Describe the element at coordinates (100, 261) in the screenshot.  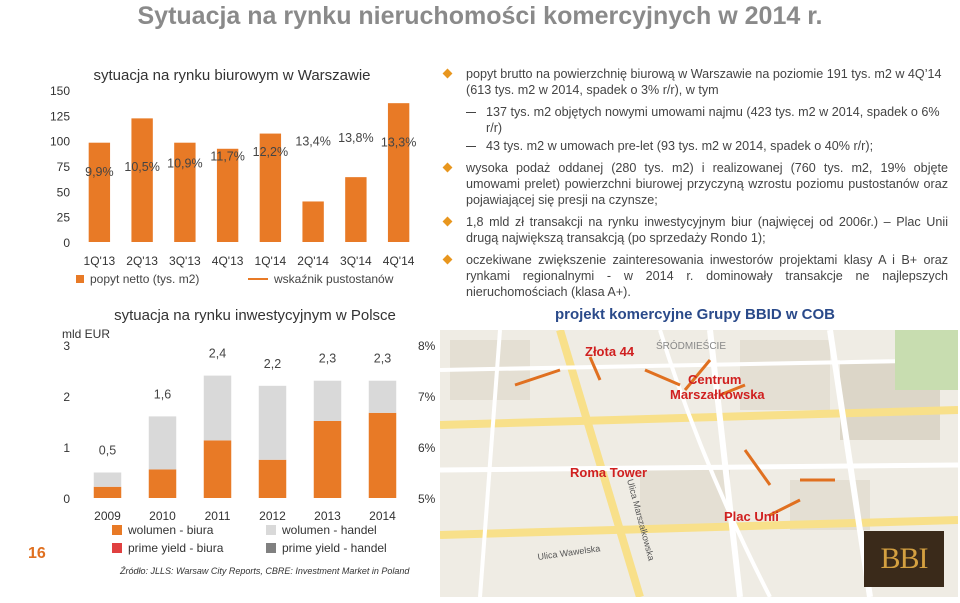
I see `office-x-tick: 1Q'13` at that location.